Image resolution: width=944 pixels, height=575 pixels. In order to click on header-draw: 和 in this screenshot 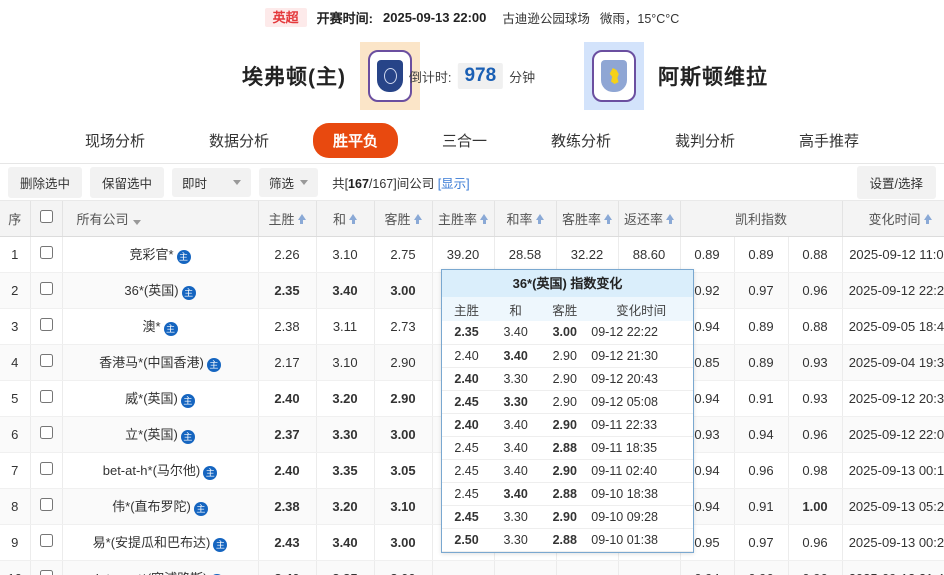, I will do `click(345, 219)`.